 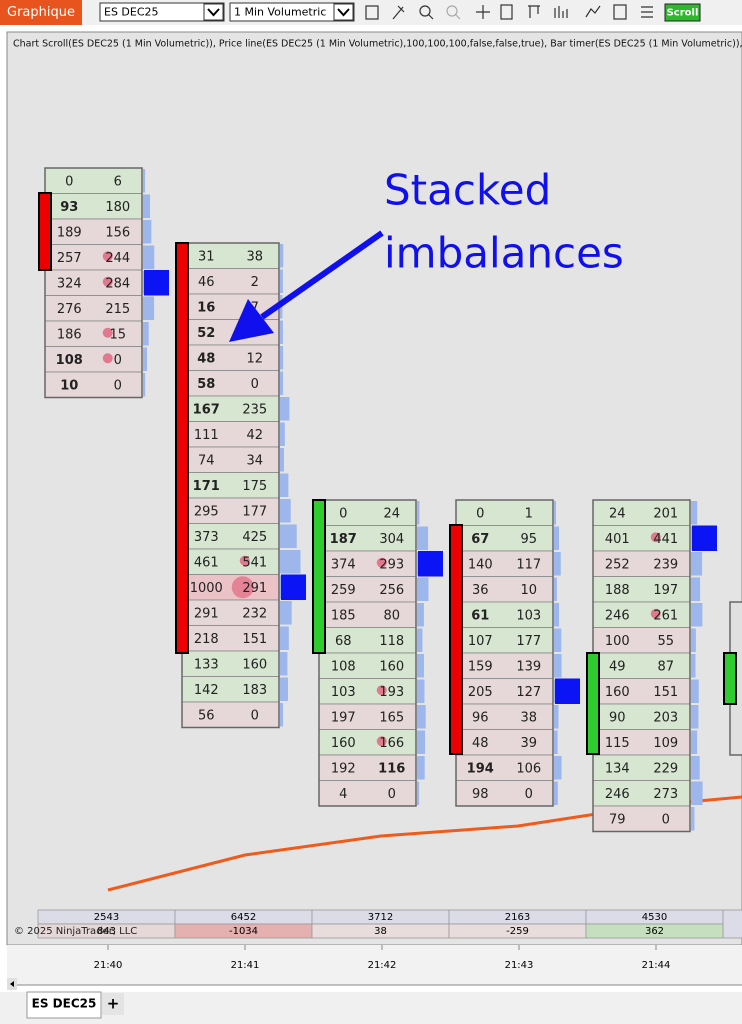 I want to click on add-tab, so click(x=113, y=1004).